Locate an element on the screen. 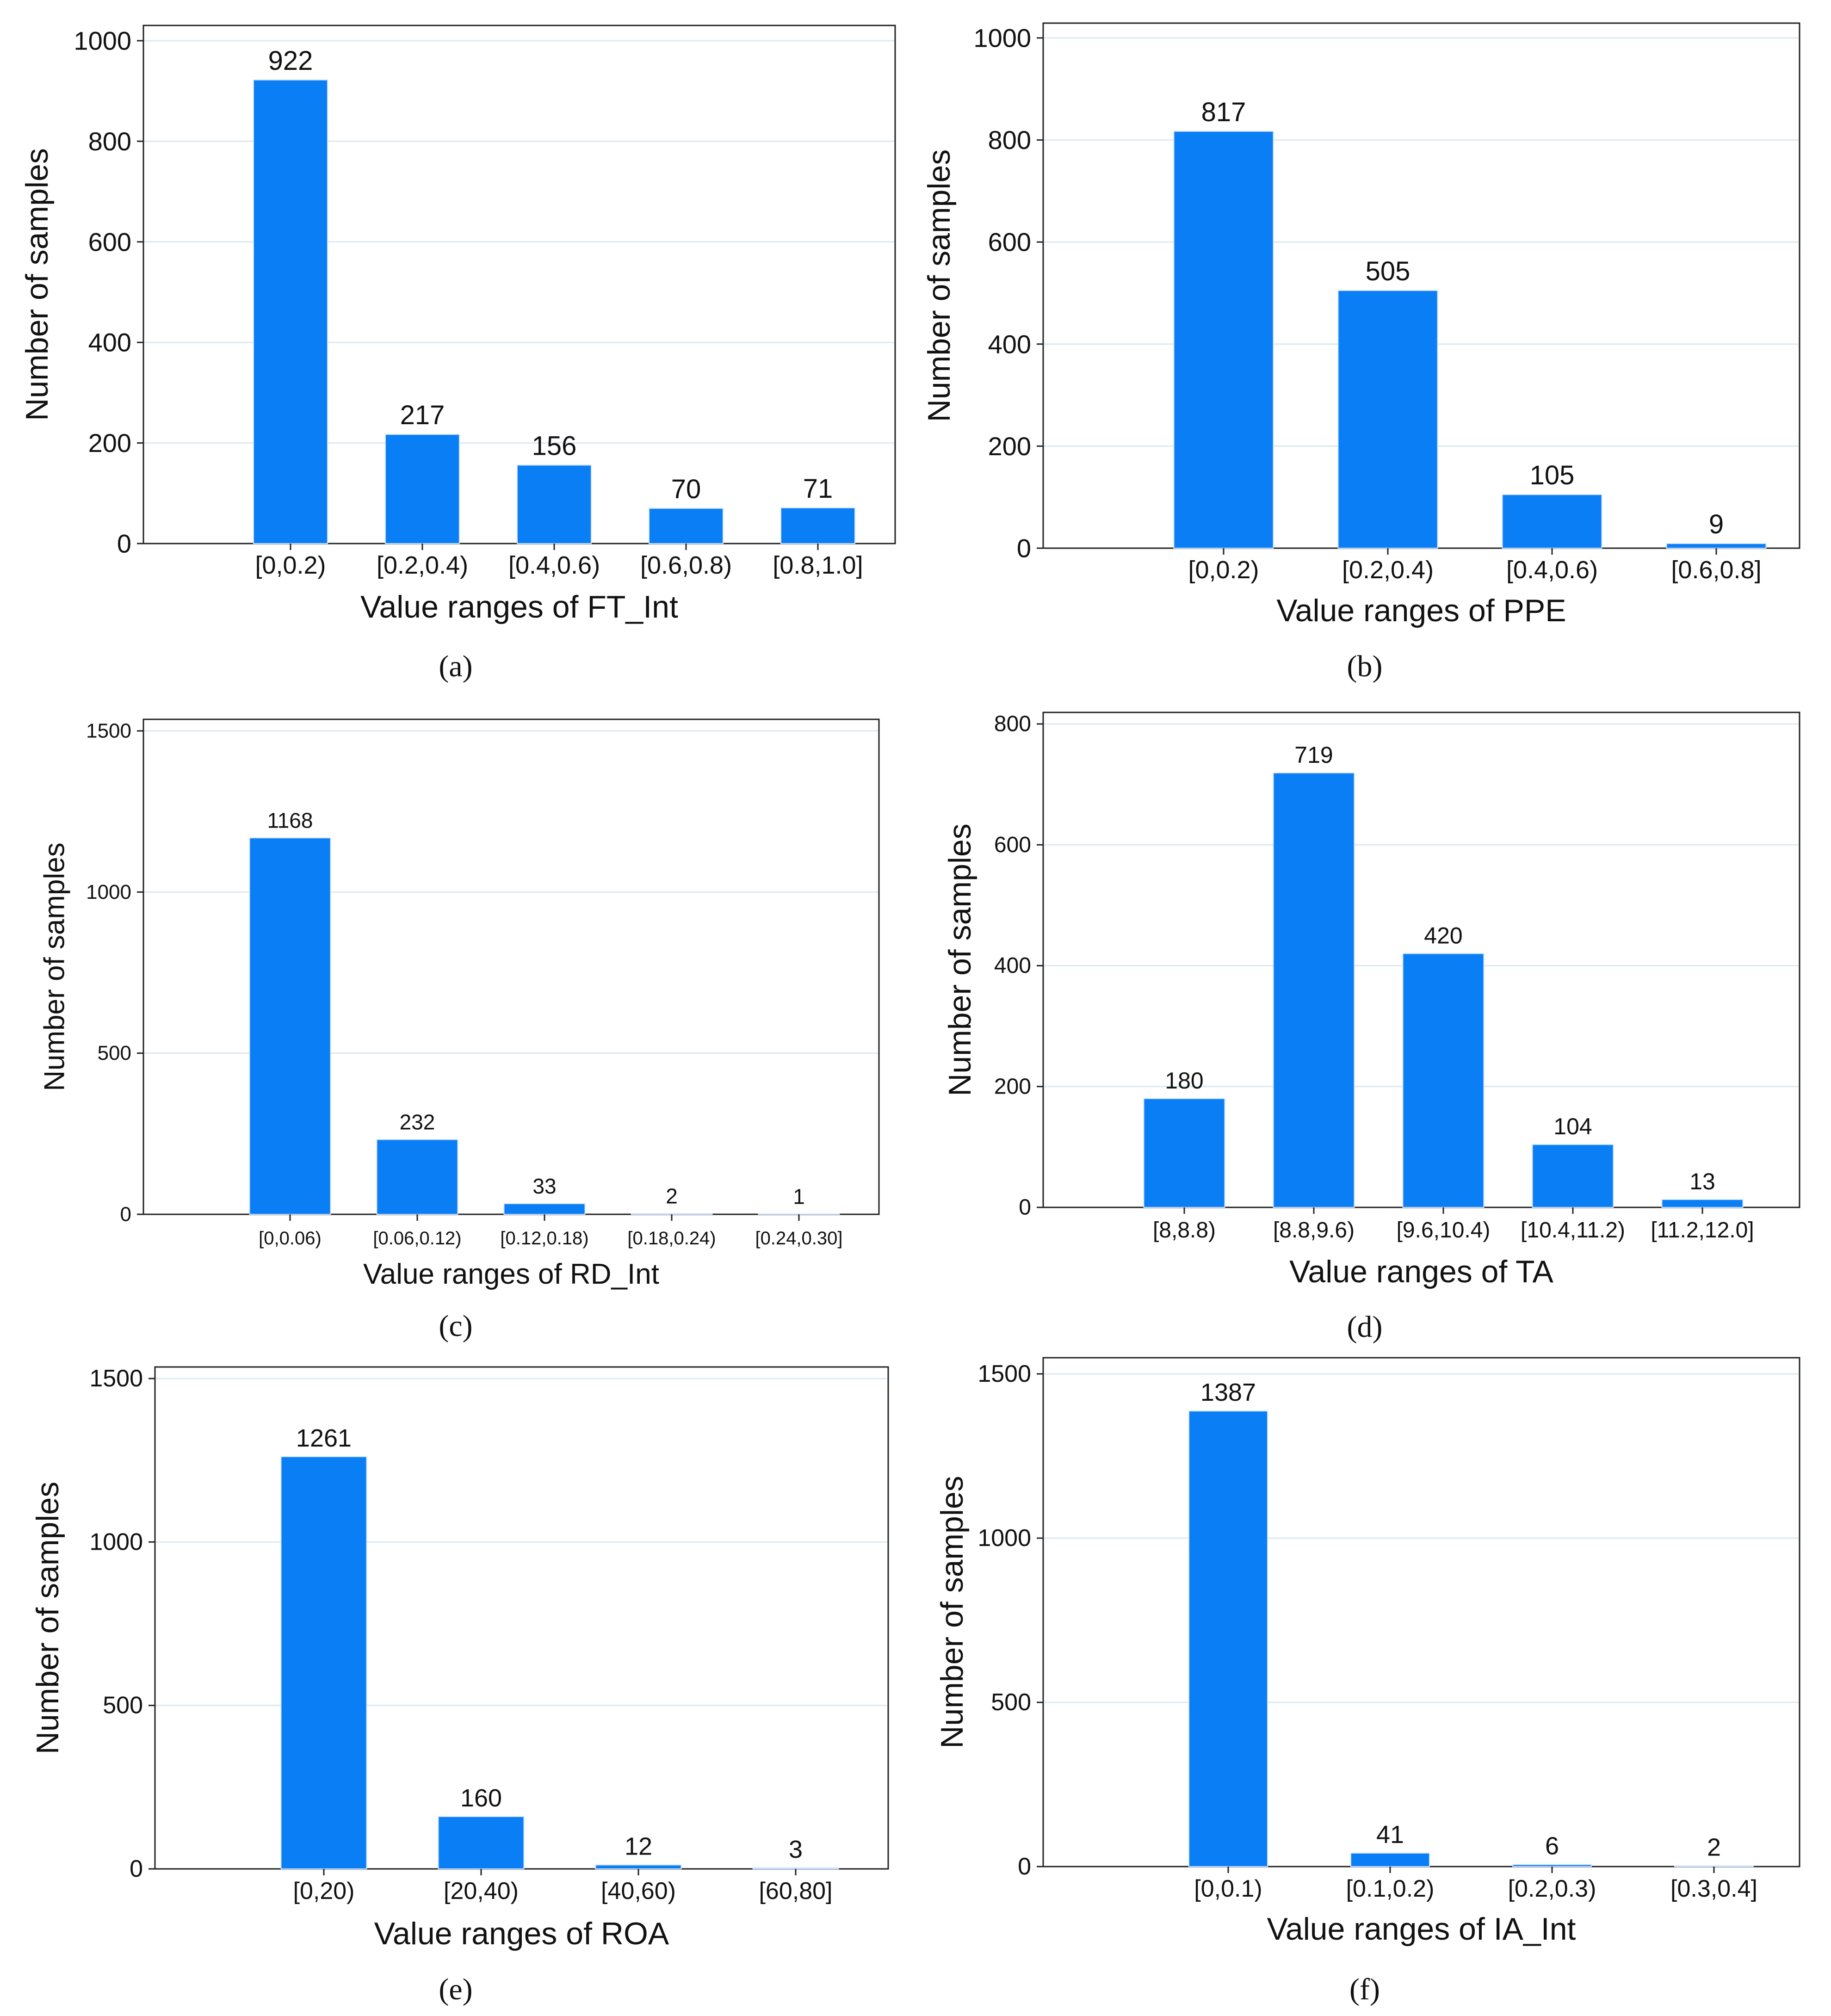 The image size is (1831, 2016). data-label: 1387 is located at coordinates (1228, 1393).